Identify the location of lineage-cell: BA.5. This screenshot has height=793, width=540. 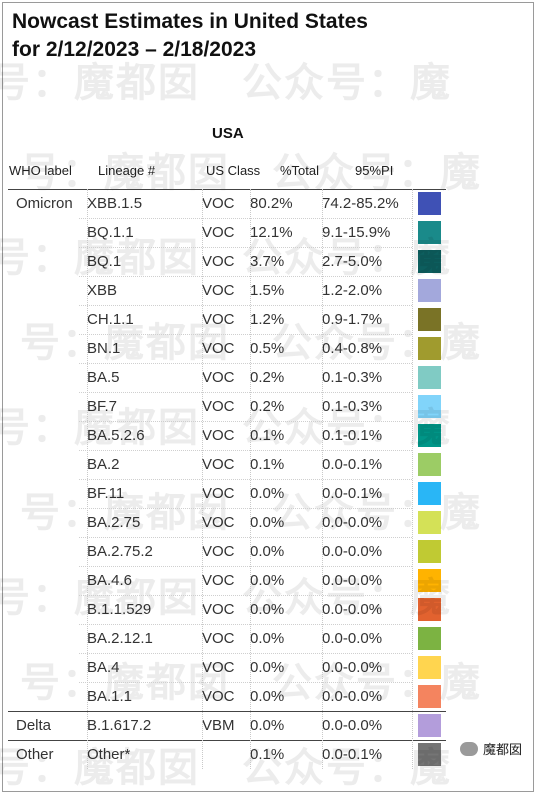
(103, 377).